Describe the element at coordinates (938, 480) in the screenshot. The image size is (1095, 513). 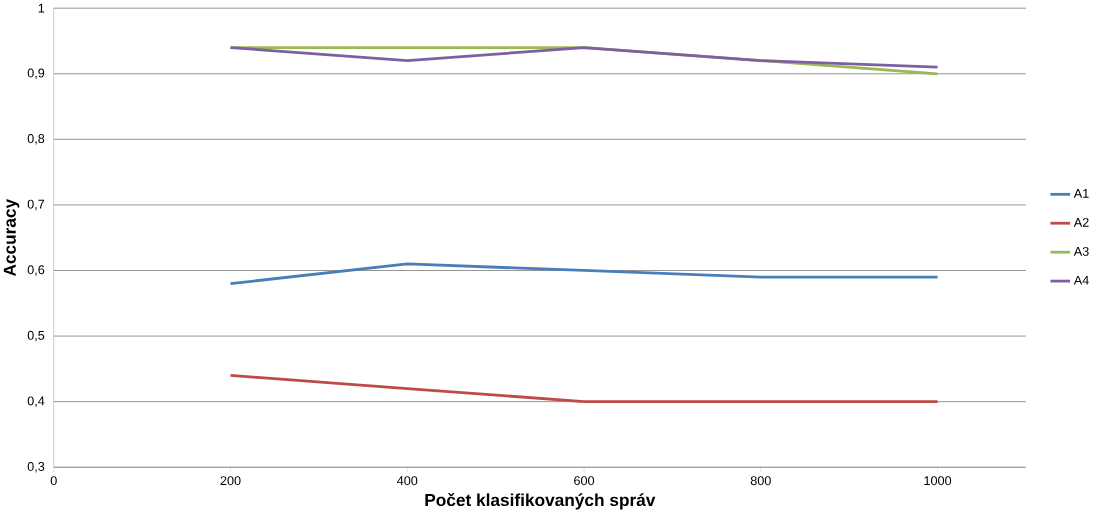
I see `x-tick-label: 1000` at that location.